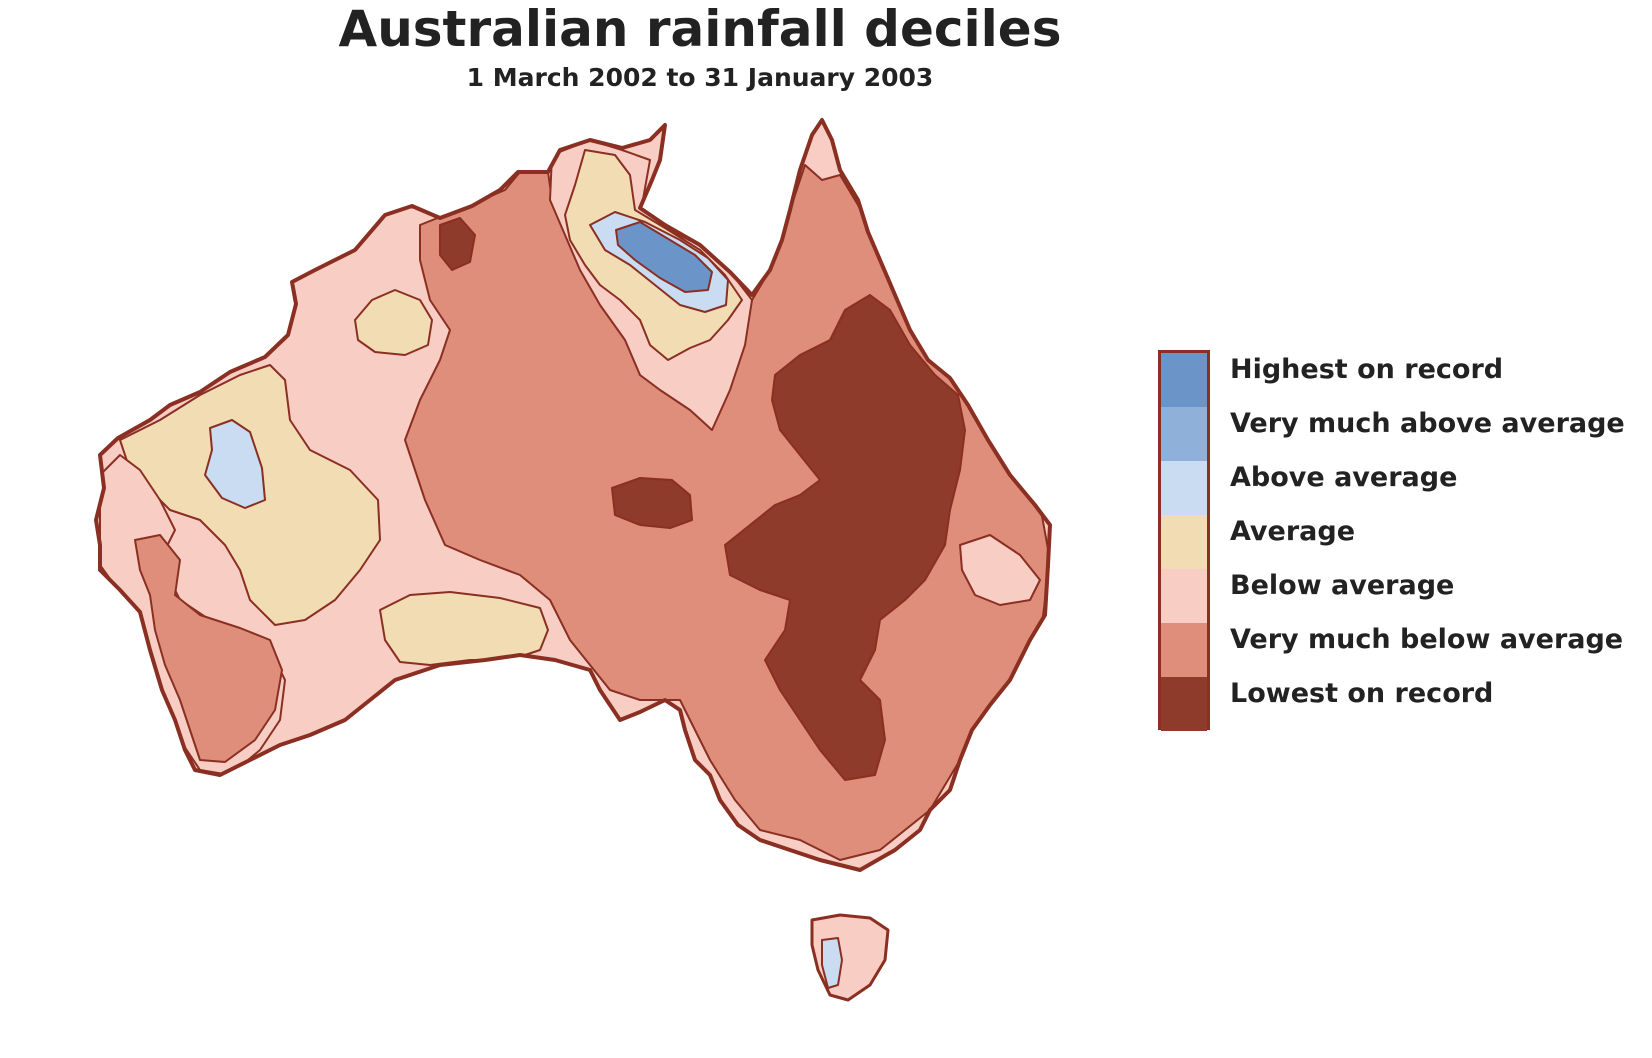  Describe the element at coordinates (1427, 423) in the screenshot. I see `legend-label-very-much-above: Very much above average` at that location.